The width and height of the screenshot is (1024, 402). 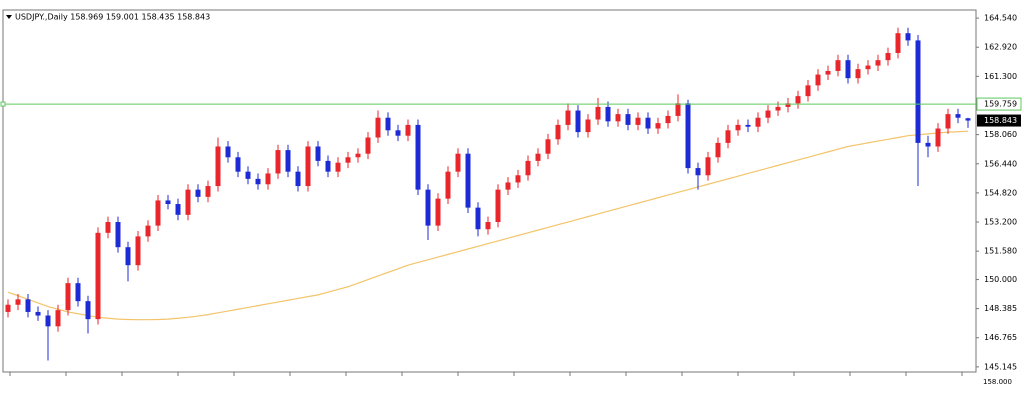 I want to click on y-tick-label: 158.060, so click(x=1000, y=134).